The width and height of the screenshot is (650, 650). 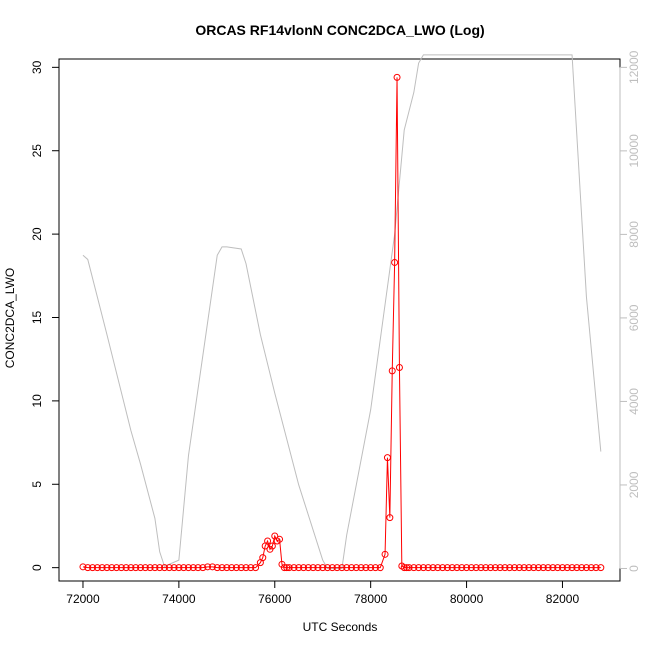 I want to click on x-tick-label-76000: 76000, so click(x=275, y=599).